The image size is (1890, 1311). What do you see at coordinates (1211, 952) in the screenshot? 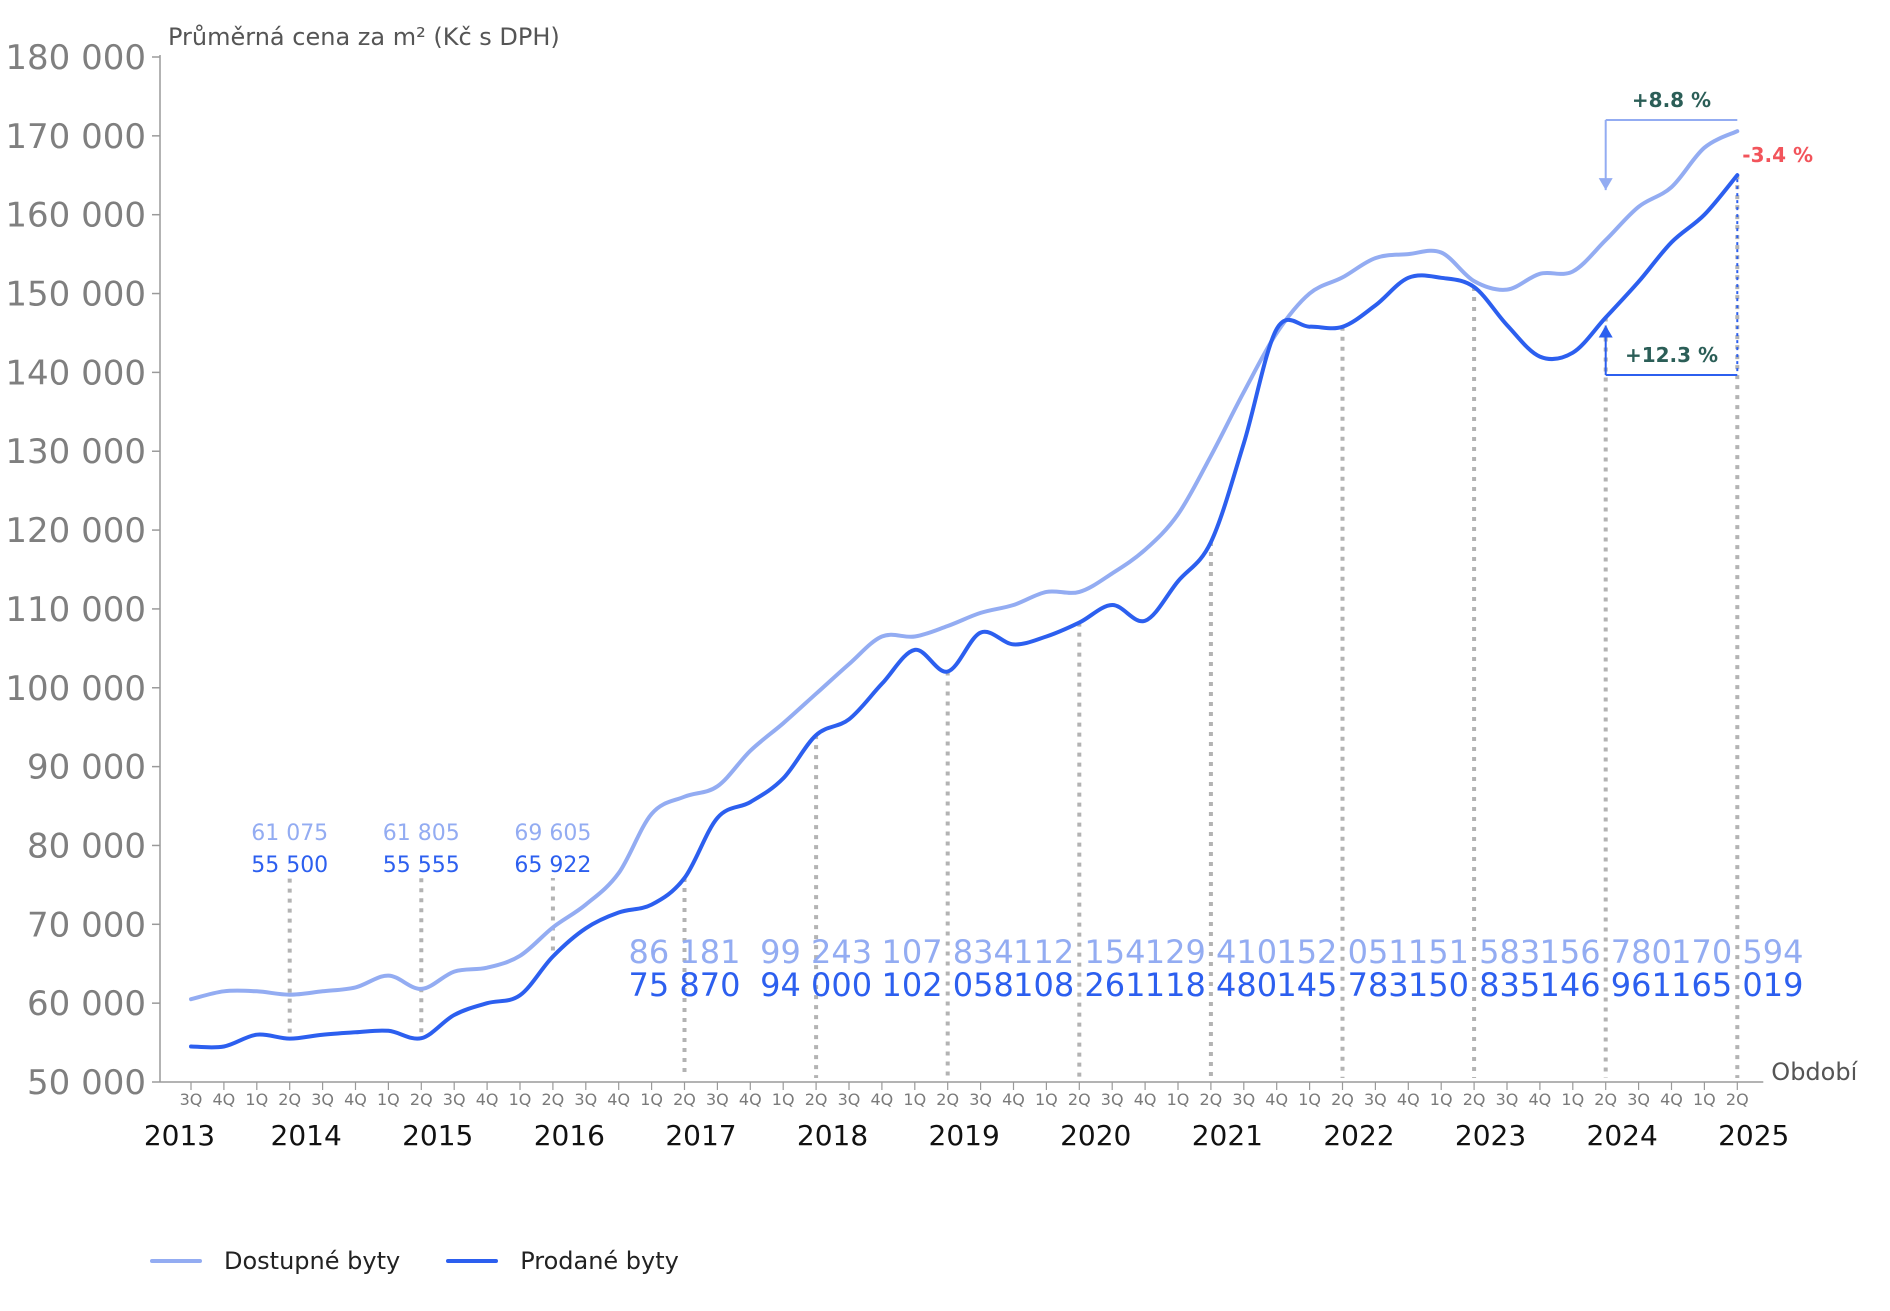
I see `data-label-available: 129 410` at bounding box center [1211, 952].